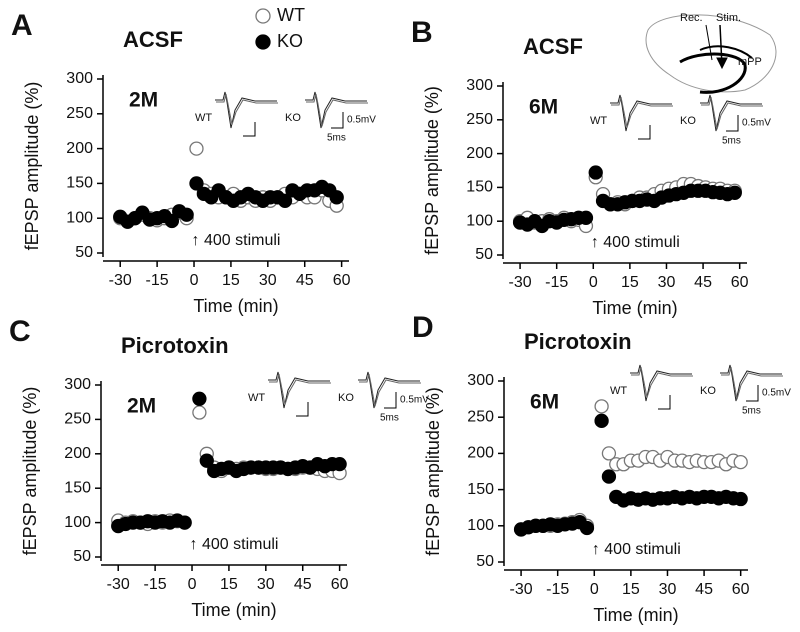  I want to click on panel-letter: D, so click(423, 327).